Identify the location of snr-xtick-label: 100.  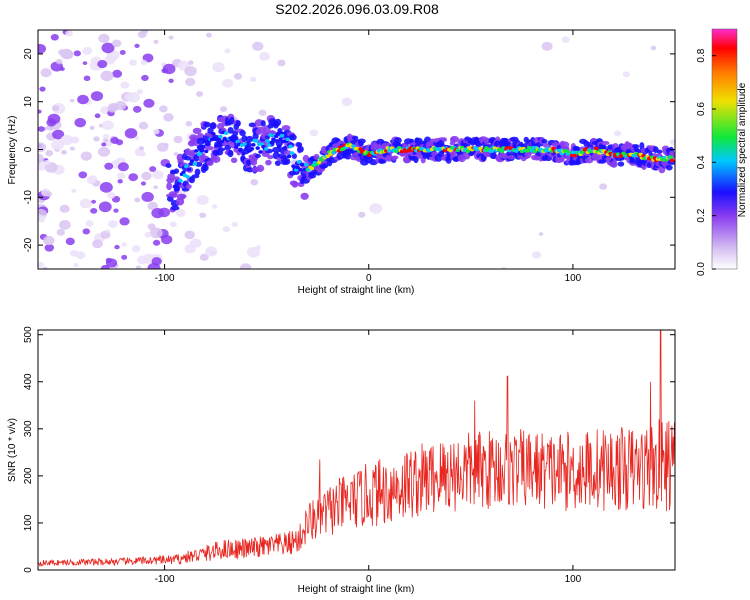
(573, 579).